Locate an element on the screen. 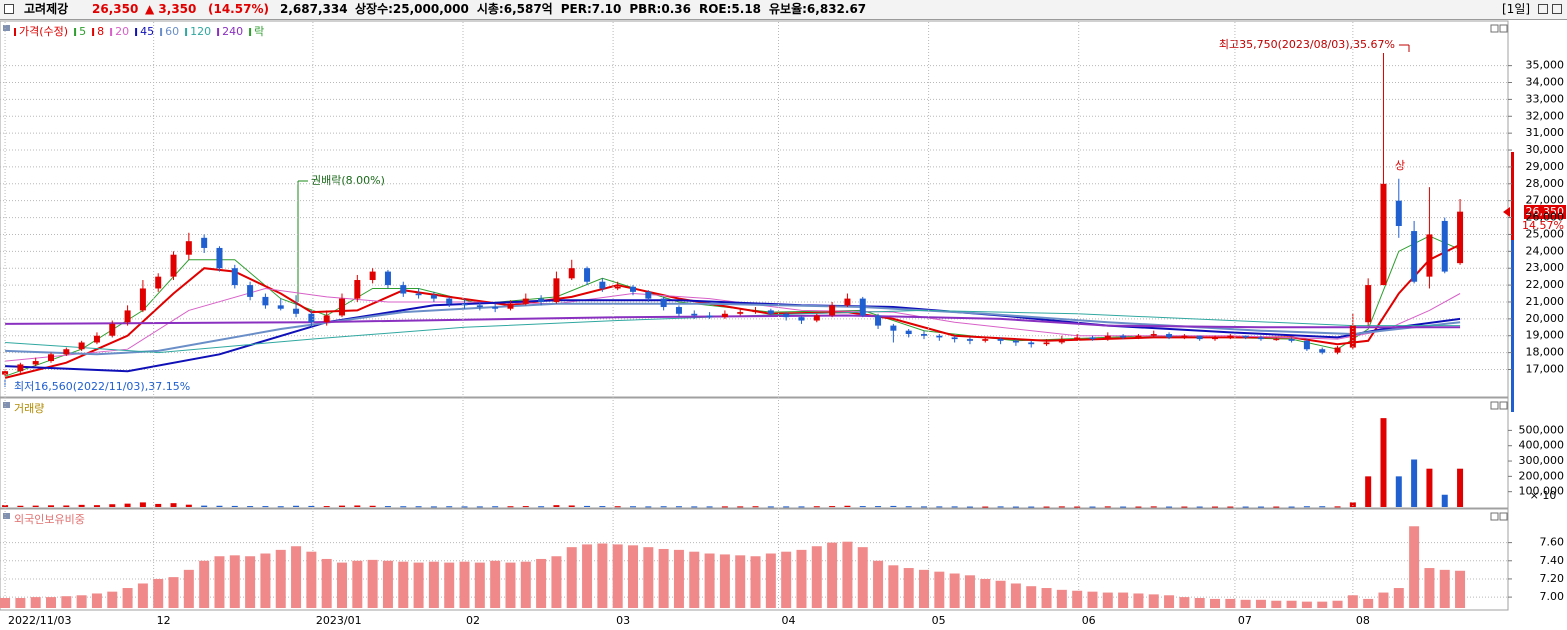 This screenshot has width=1567, height=630. y-tick-label: 25,000 is located at coordinates (1545, 233).